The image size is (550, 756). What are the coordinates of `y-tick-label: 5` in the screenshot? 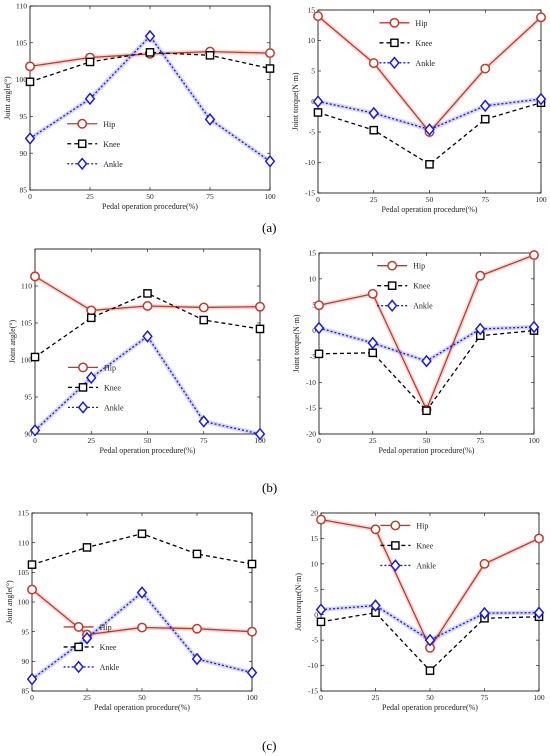 It's located at (316, 589).